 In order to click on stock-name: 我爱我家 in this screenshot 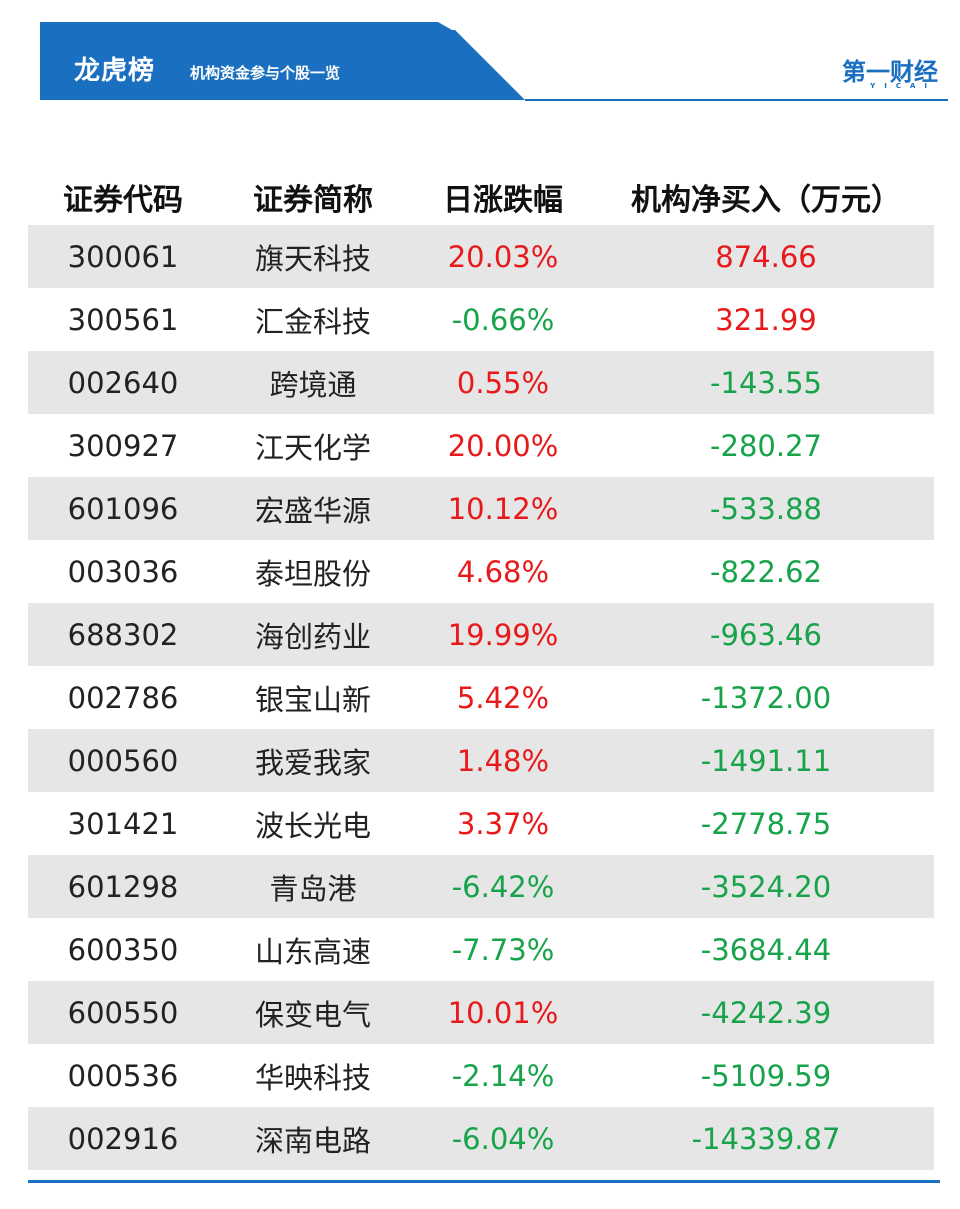, I will do `click(312, 762)`.